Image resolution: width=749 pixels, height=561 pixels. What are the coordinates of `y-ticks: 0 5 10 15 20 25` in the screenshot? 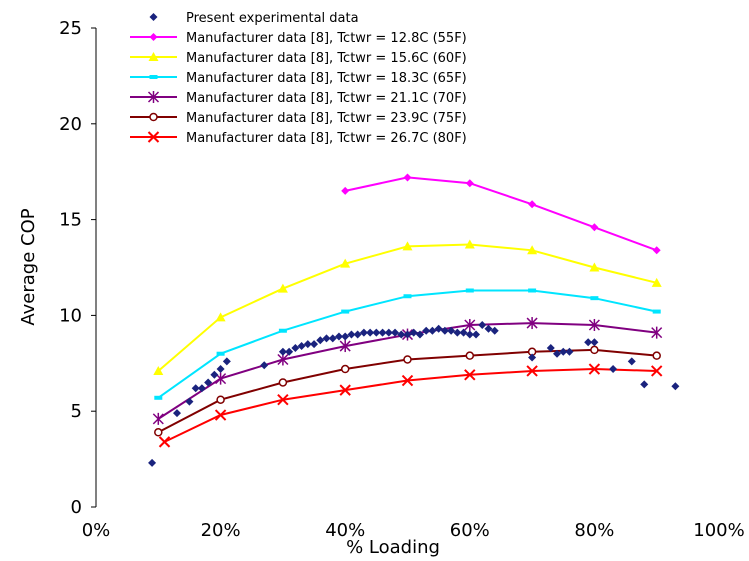 It's located at (77, 268).